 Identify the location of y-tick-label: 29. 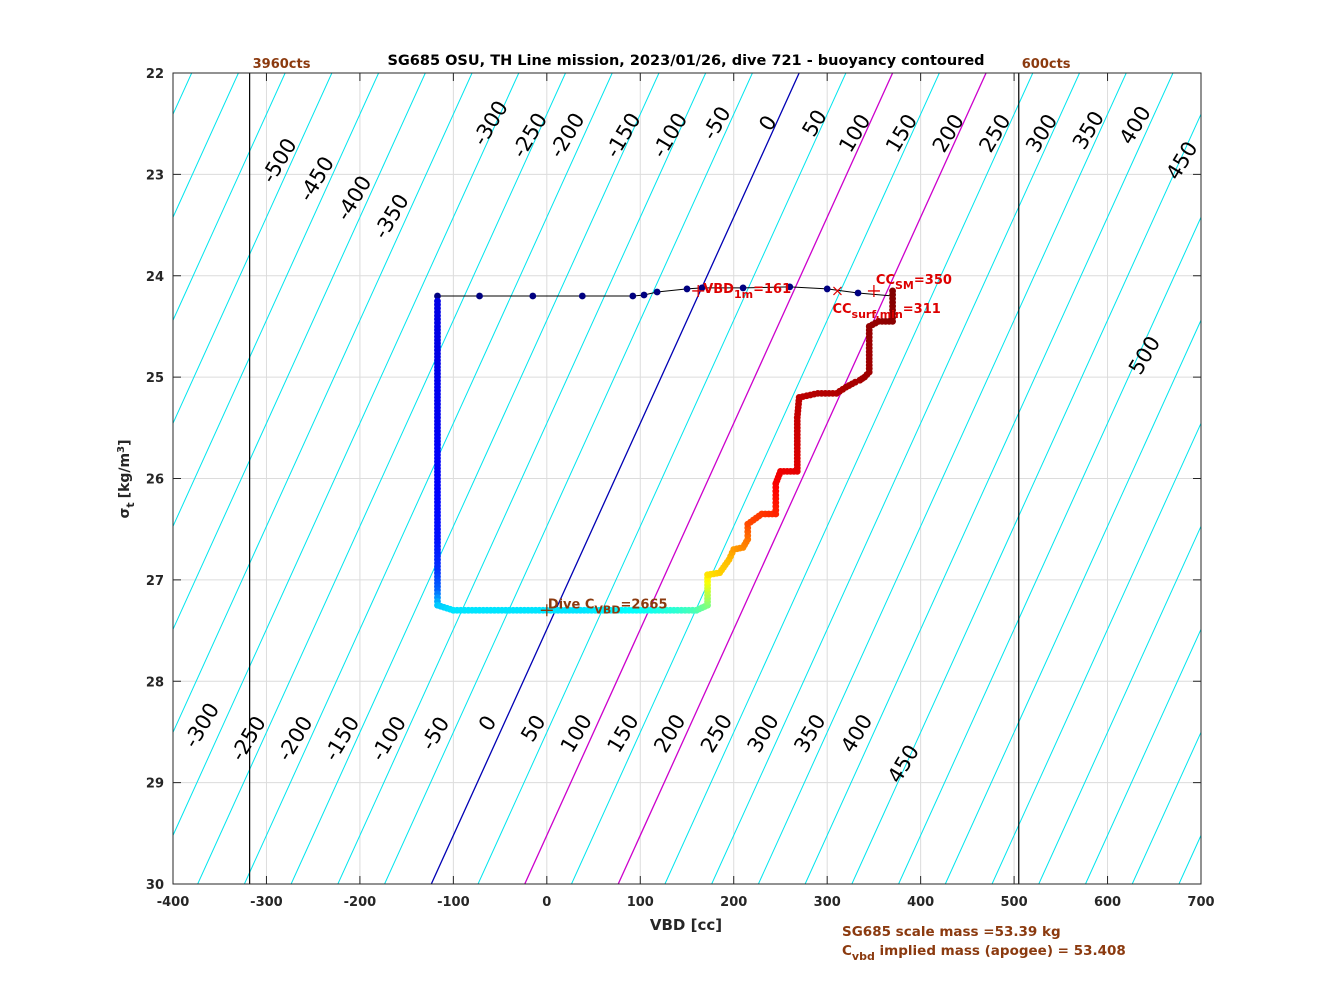
(155, 784).